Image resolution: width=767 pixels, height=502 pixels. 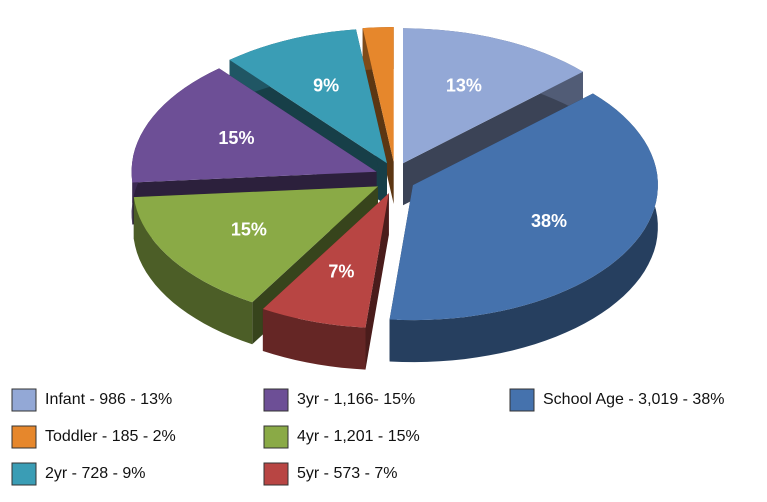 What do you see at coordinates (341, 271) in the screenshot?
I see `data-label: 7%` at bounding box center [341, 271].